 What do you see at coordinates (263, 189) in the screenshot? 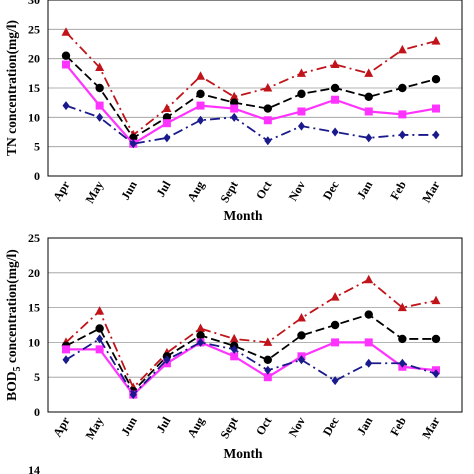
I see `tn-x-tick-label: Oct` at bounding box center [263, 189].